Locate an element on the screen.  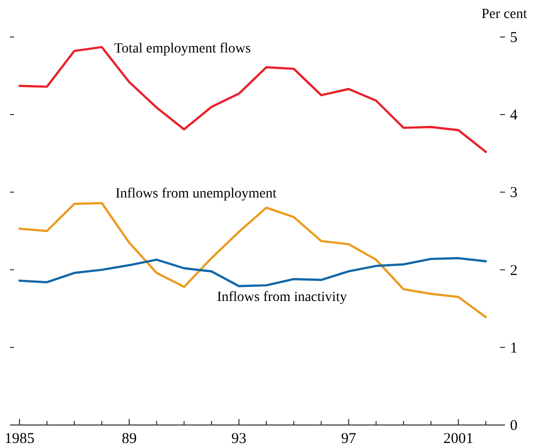
y-tick-label: 2 is located at coordinates (514, 270).